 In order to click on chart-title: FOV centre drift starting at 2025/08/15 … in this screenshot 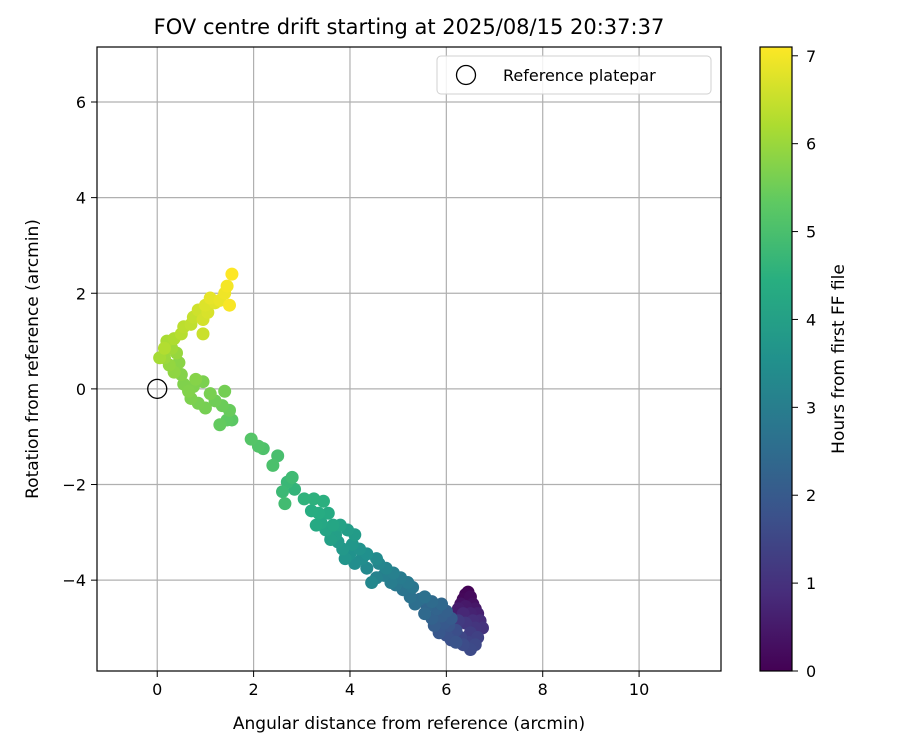, I will do `click(409, 27)`.